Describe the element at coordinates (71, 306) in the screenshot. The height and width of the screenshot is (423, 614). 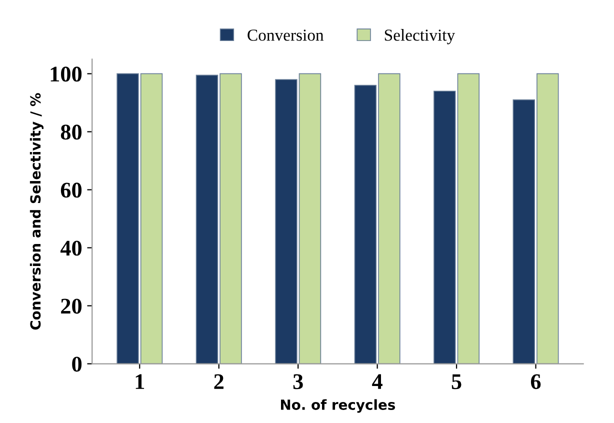
I see `y-tick-label: 20` at that location.